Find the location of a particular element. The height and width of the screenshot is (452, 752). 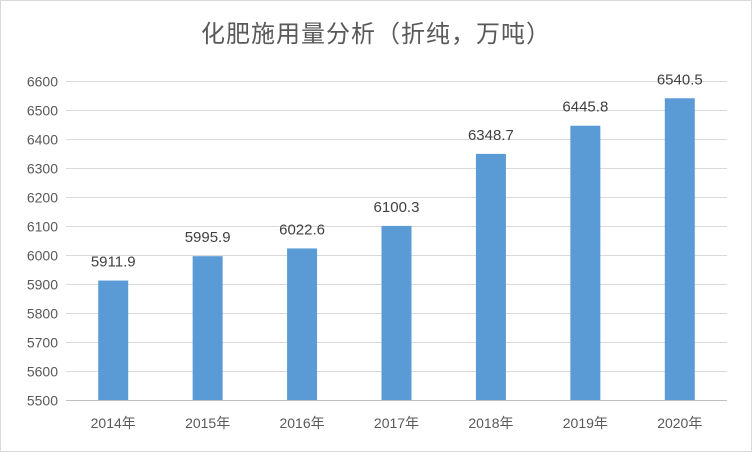

y-tick-label: 6200 is located at coordinates (42, 198).